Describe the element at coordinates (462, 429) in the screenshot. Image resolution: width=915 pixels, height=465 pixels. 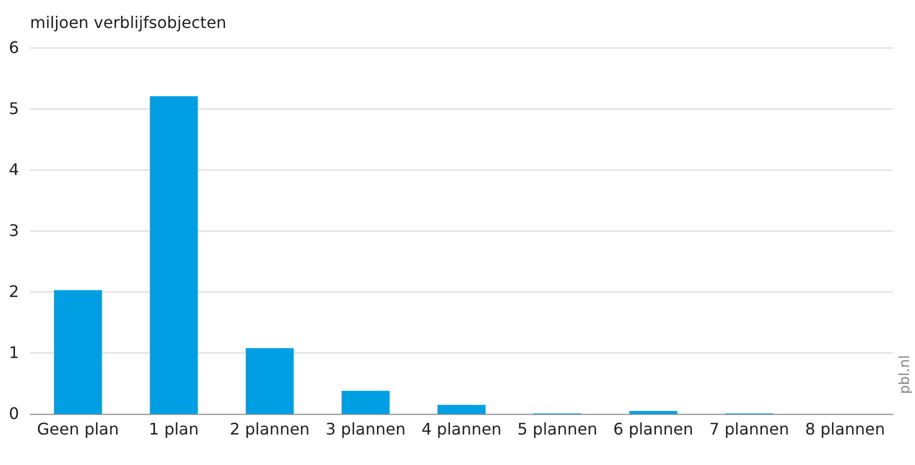
I see `x-tick-label: 4 plannen` at that location.